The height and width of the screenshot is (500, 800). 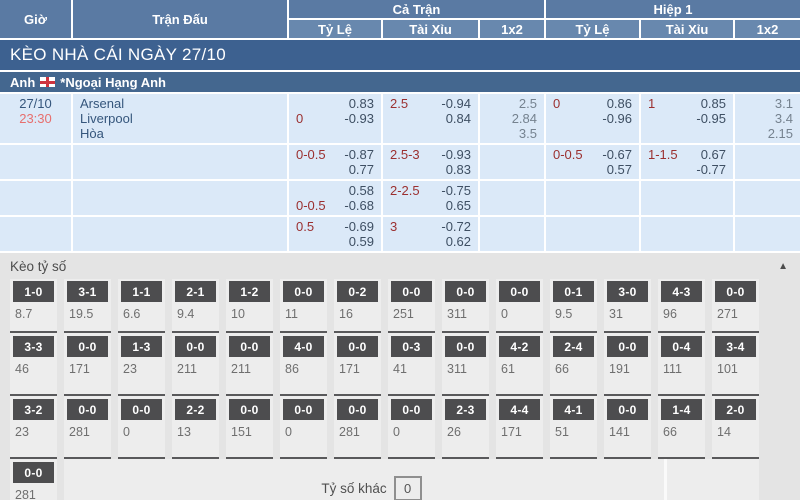 I want to click on odds-value: -0.72, so click(x=456, y=226).